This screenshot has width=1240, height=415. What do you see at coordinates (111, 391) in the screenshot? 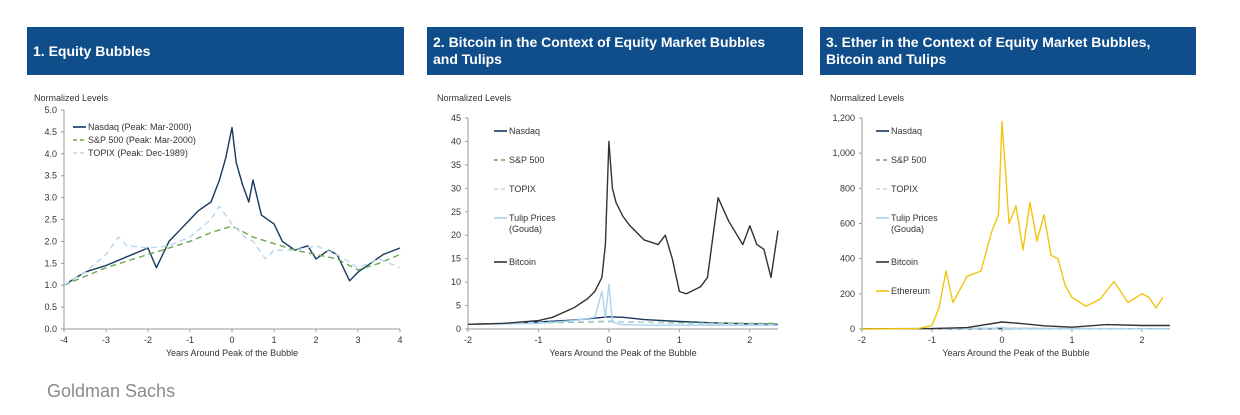
I see `source-label: Goldman Sachs` at bounding box center [111, 391].